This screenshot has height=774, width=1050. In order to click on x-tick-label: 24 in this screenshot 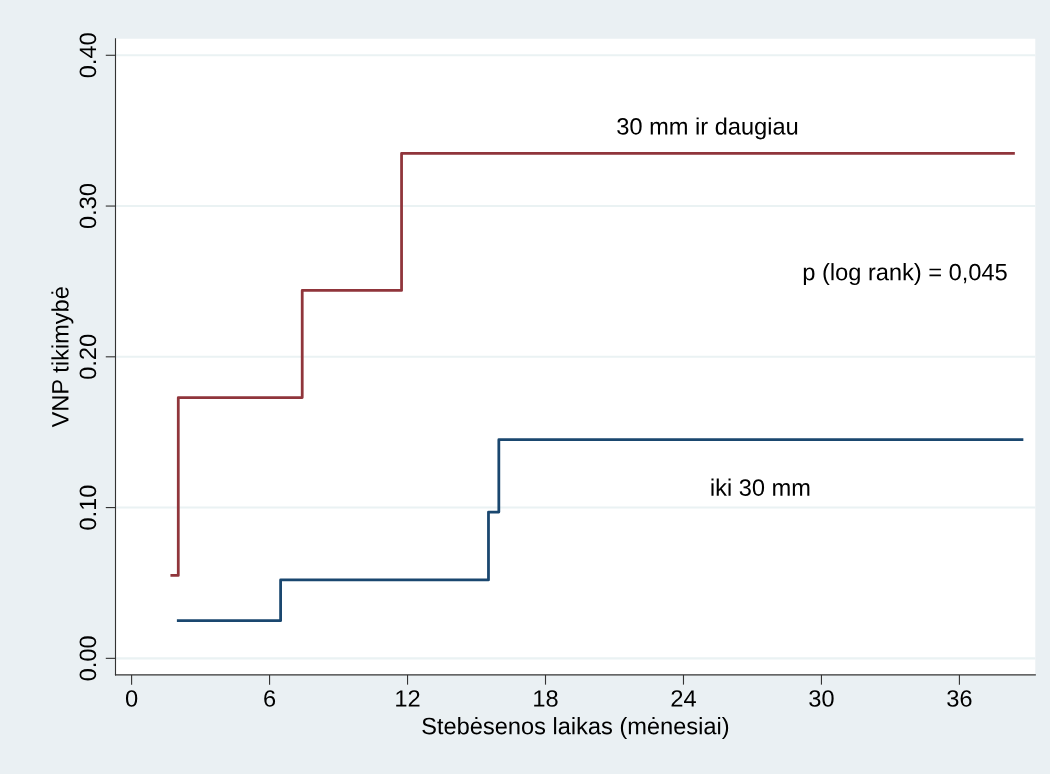, I will do `click(683, 698)`.